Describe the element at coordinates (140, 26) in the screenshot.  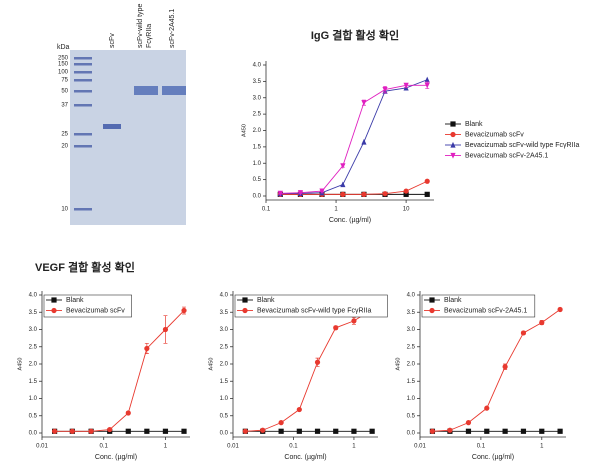
I see `lane-label: scFv-wild type` at that location.